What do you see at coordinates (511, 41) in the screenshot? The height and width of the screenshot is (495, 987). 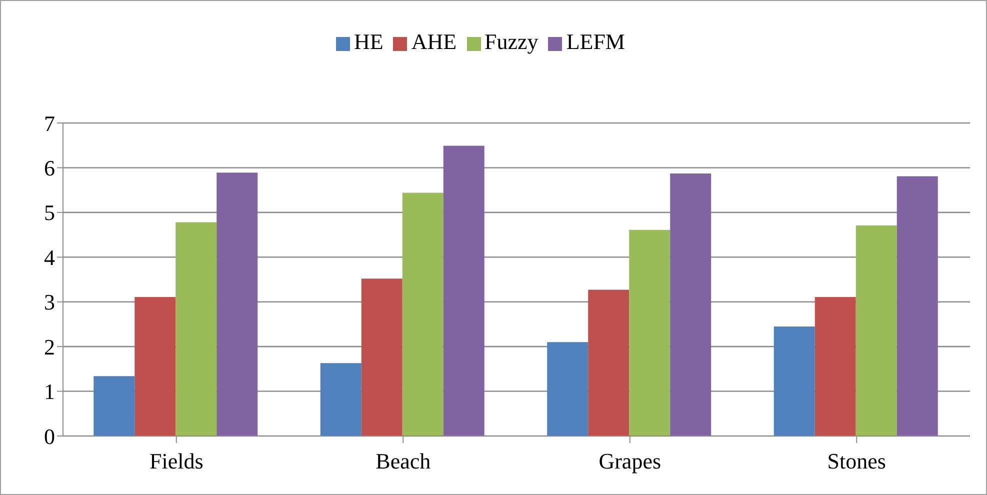 I see `legend-label: Fuzzy` at bounding box center [511, 41].